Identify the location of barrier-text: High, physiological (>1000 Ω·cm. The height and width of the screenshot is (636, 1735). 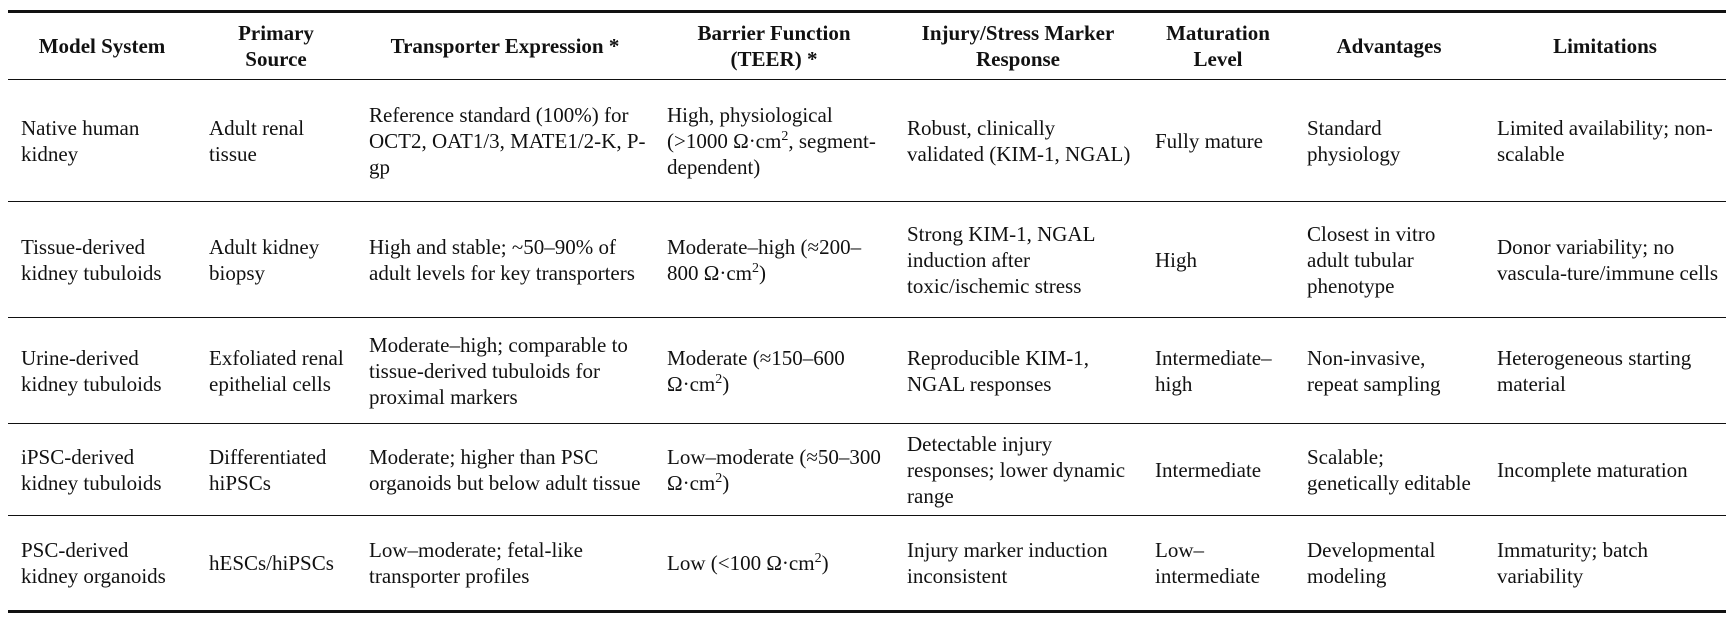
(750, 127).